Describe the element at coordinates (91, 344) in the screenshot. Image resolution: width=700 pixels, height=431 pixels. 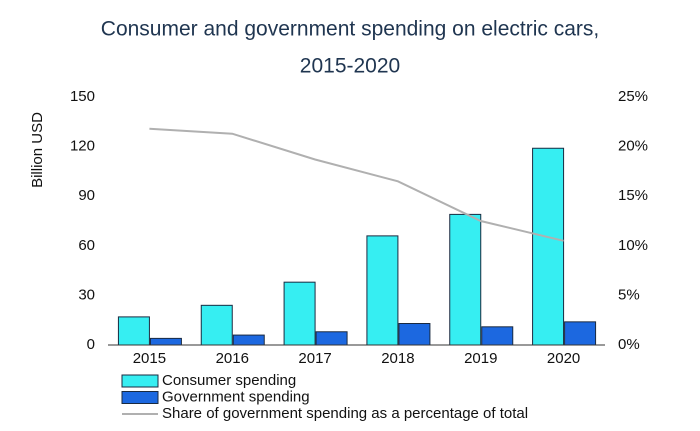
I see `y-tick-label: 0` at that location.